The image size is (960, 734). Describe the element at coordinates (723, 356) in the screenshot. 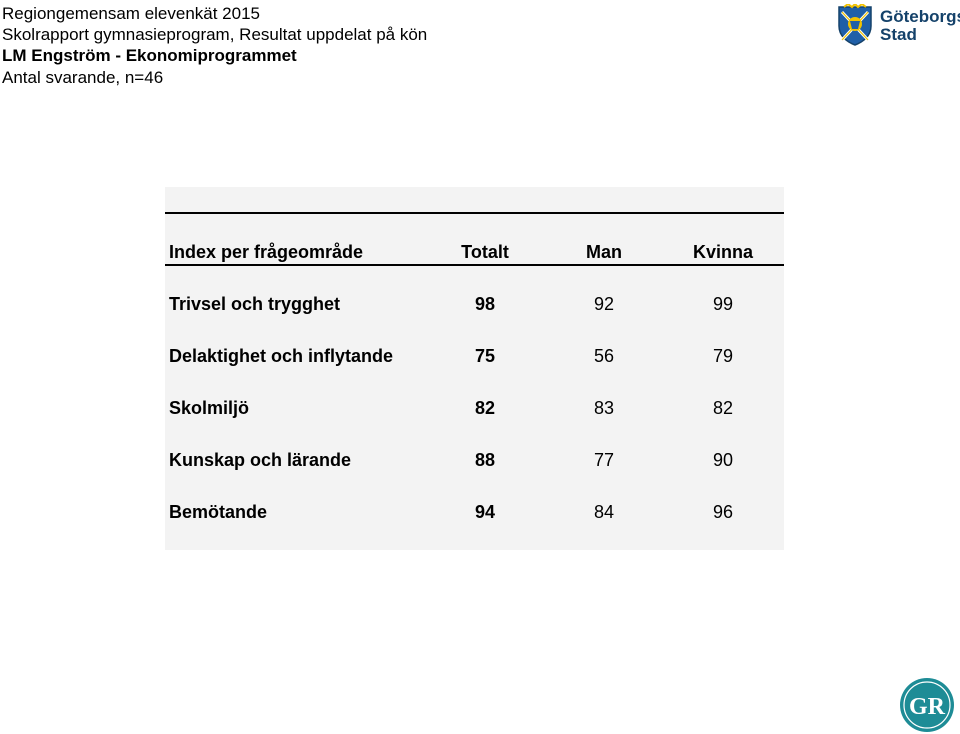

I see `row-kvinna: 79` at that location.